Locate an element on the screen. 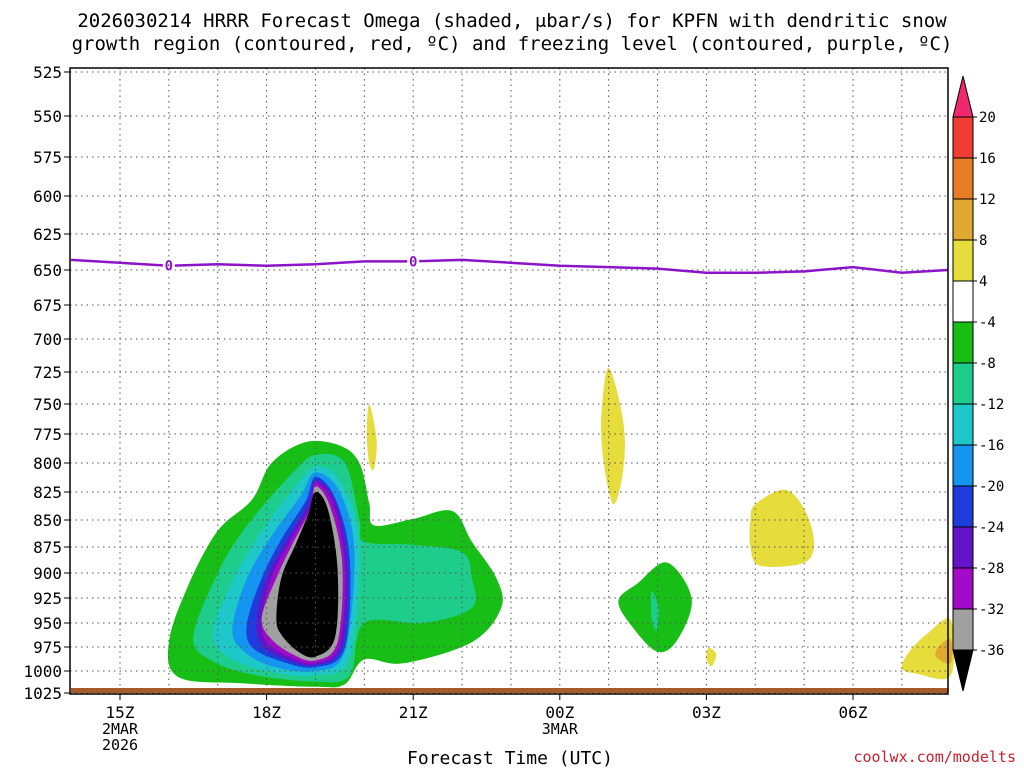  y-tick-label: 975 is located at coordinates (47, 647).